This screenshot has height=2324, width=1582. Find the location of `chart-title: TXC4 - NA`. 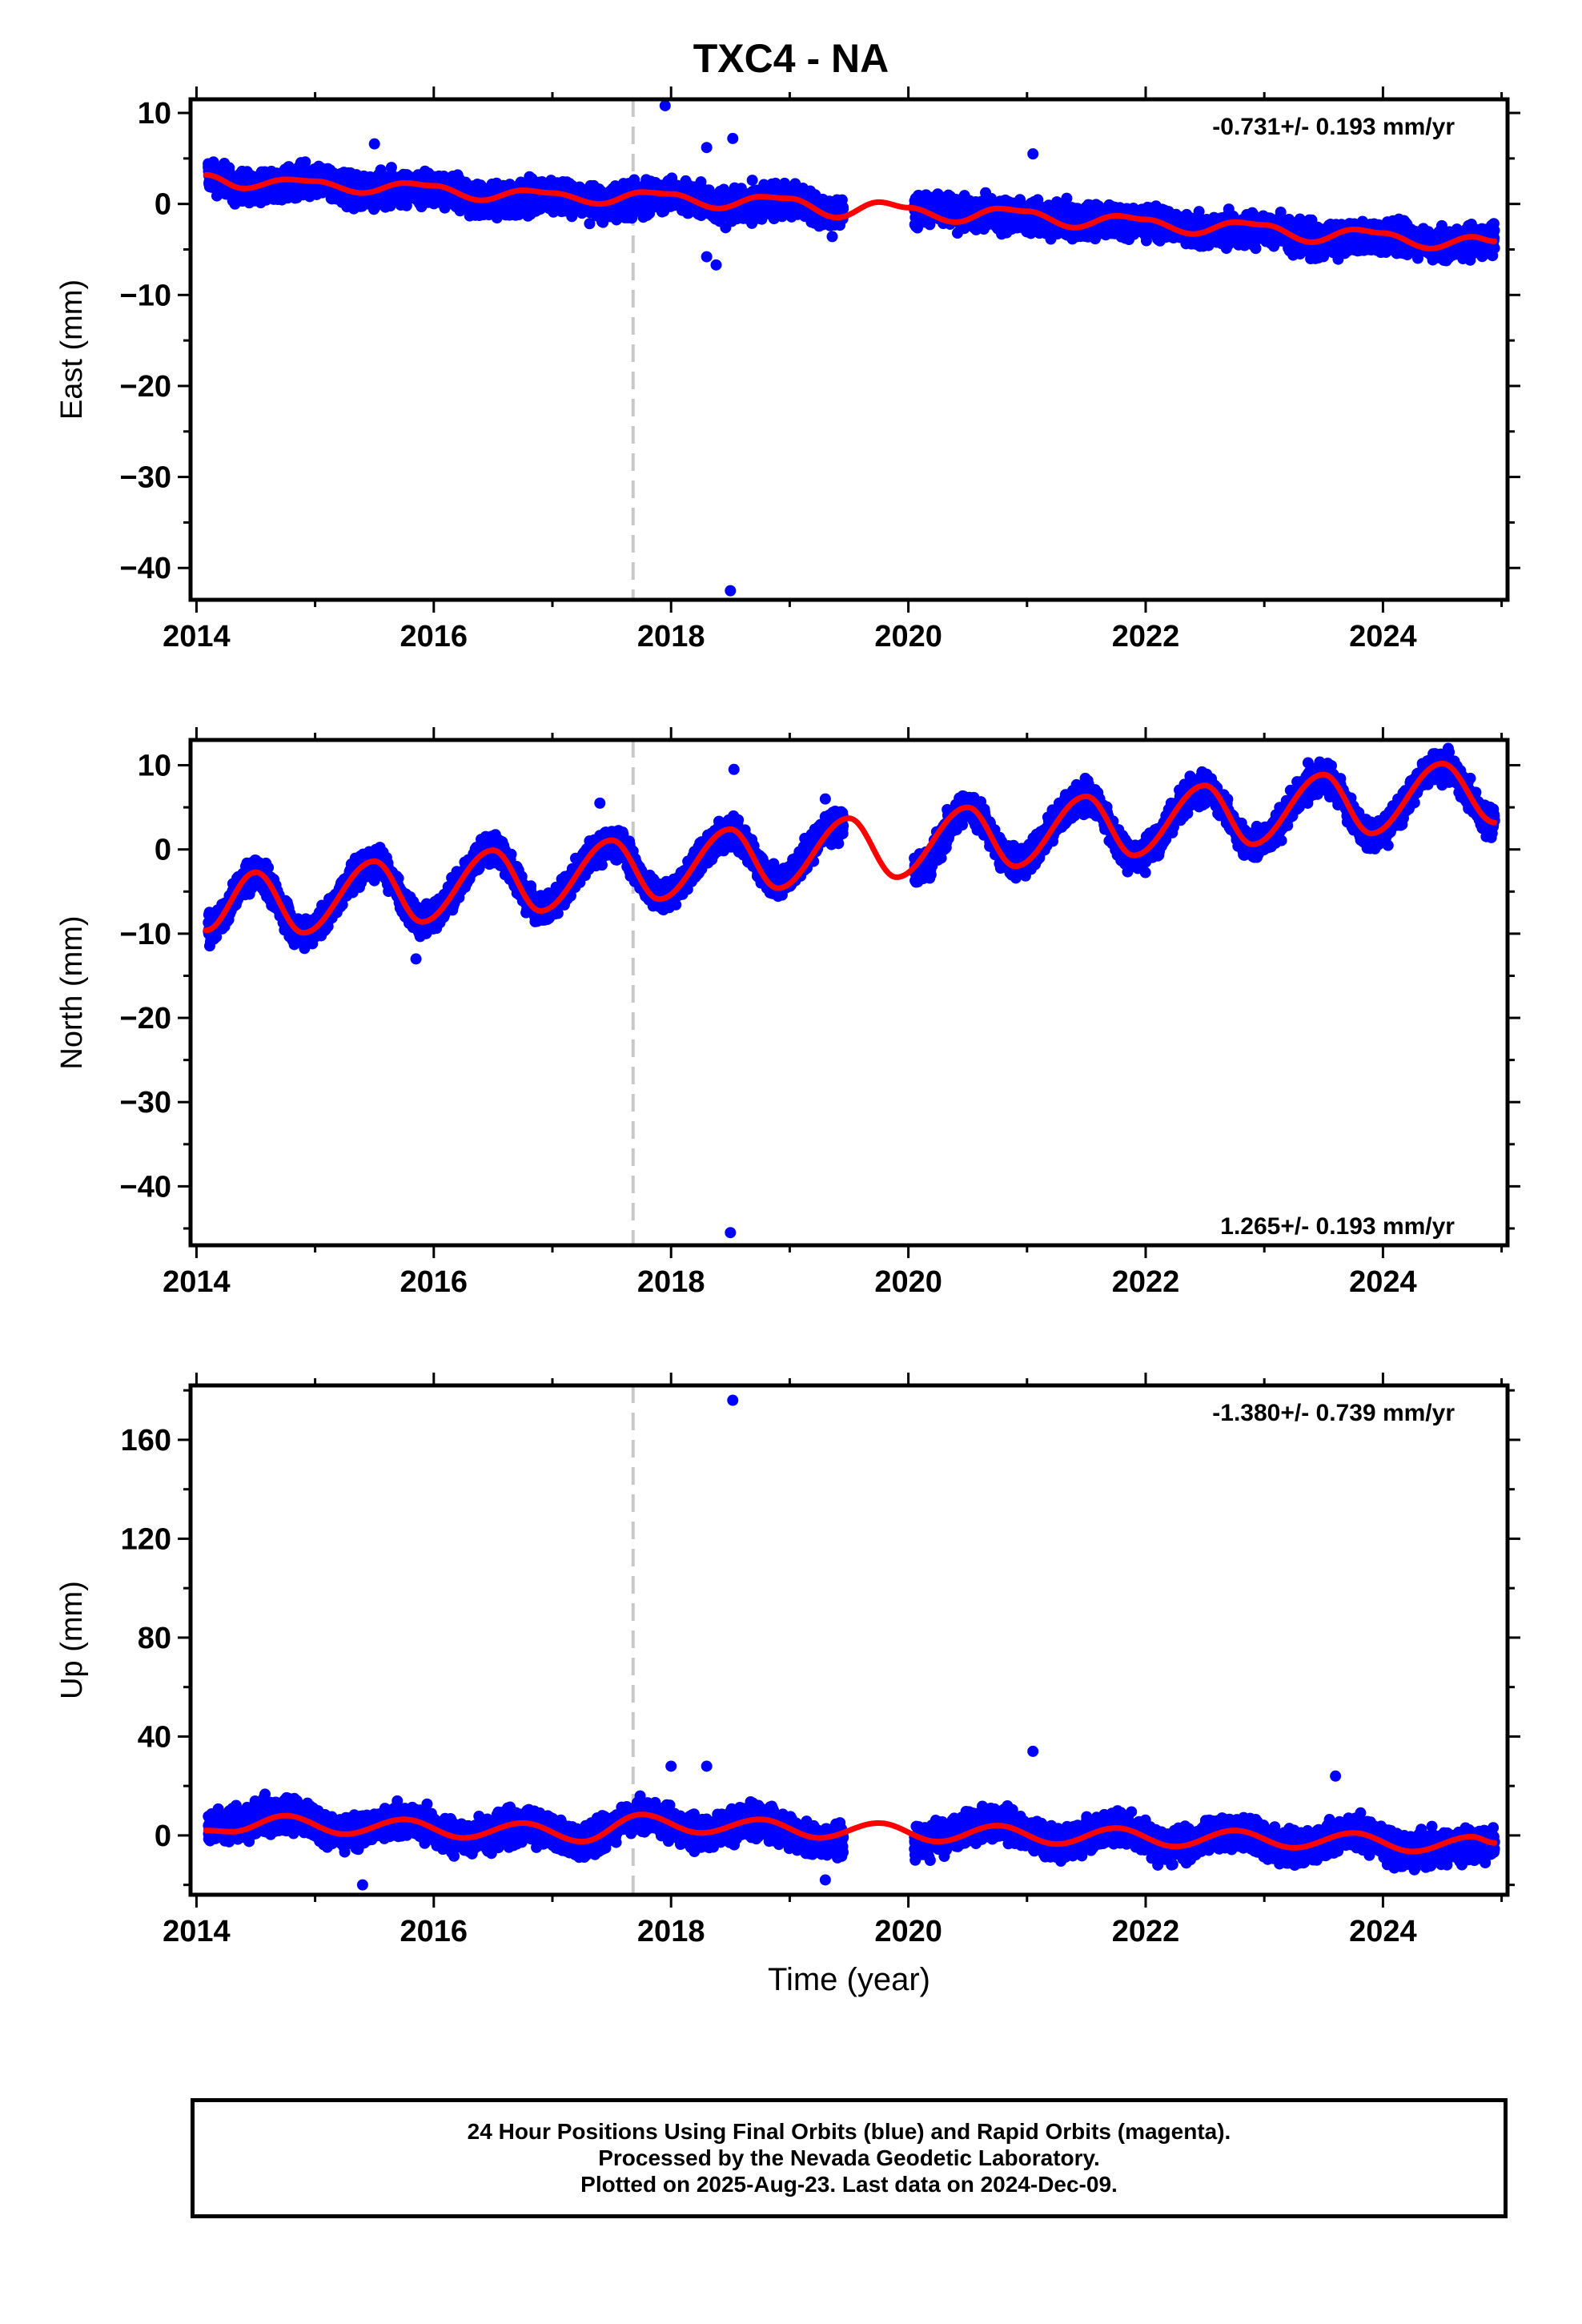

chart-title: TXC4 - NA is located at coordinates (791, 58).